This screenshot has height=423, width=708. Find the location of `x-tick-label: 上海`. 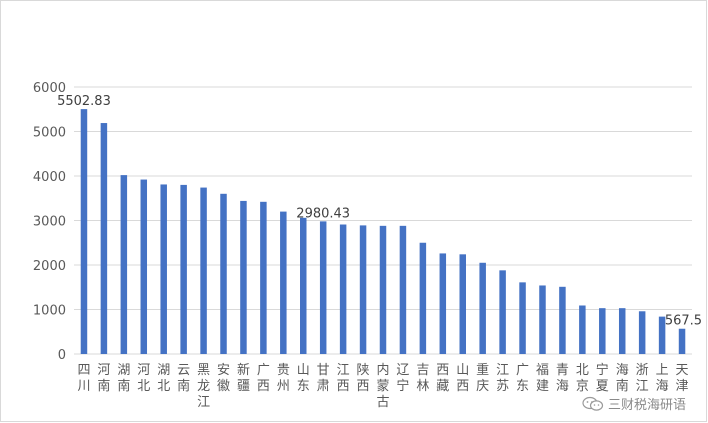

x-tick-label: 上海 is located at coordinates (662, 378).